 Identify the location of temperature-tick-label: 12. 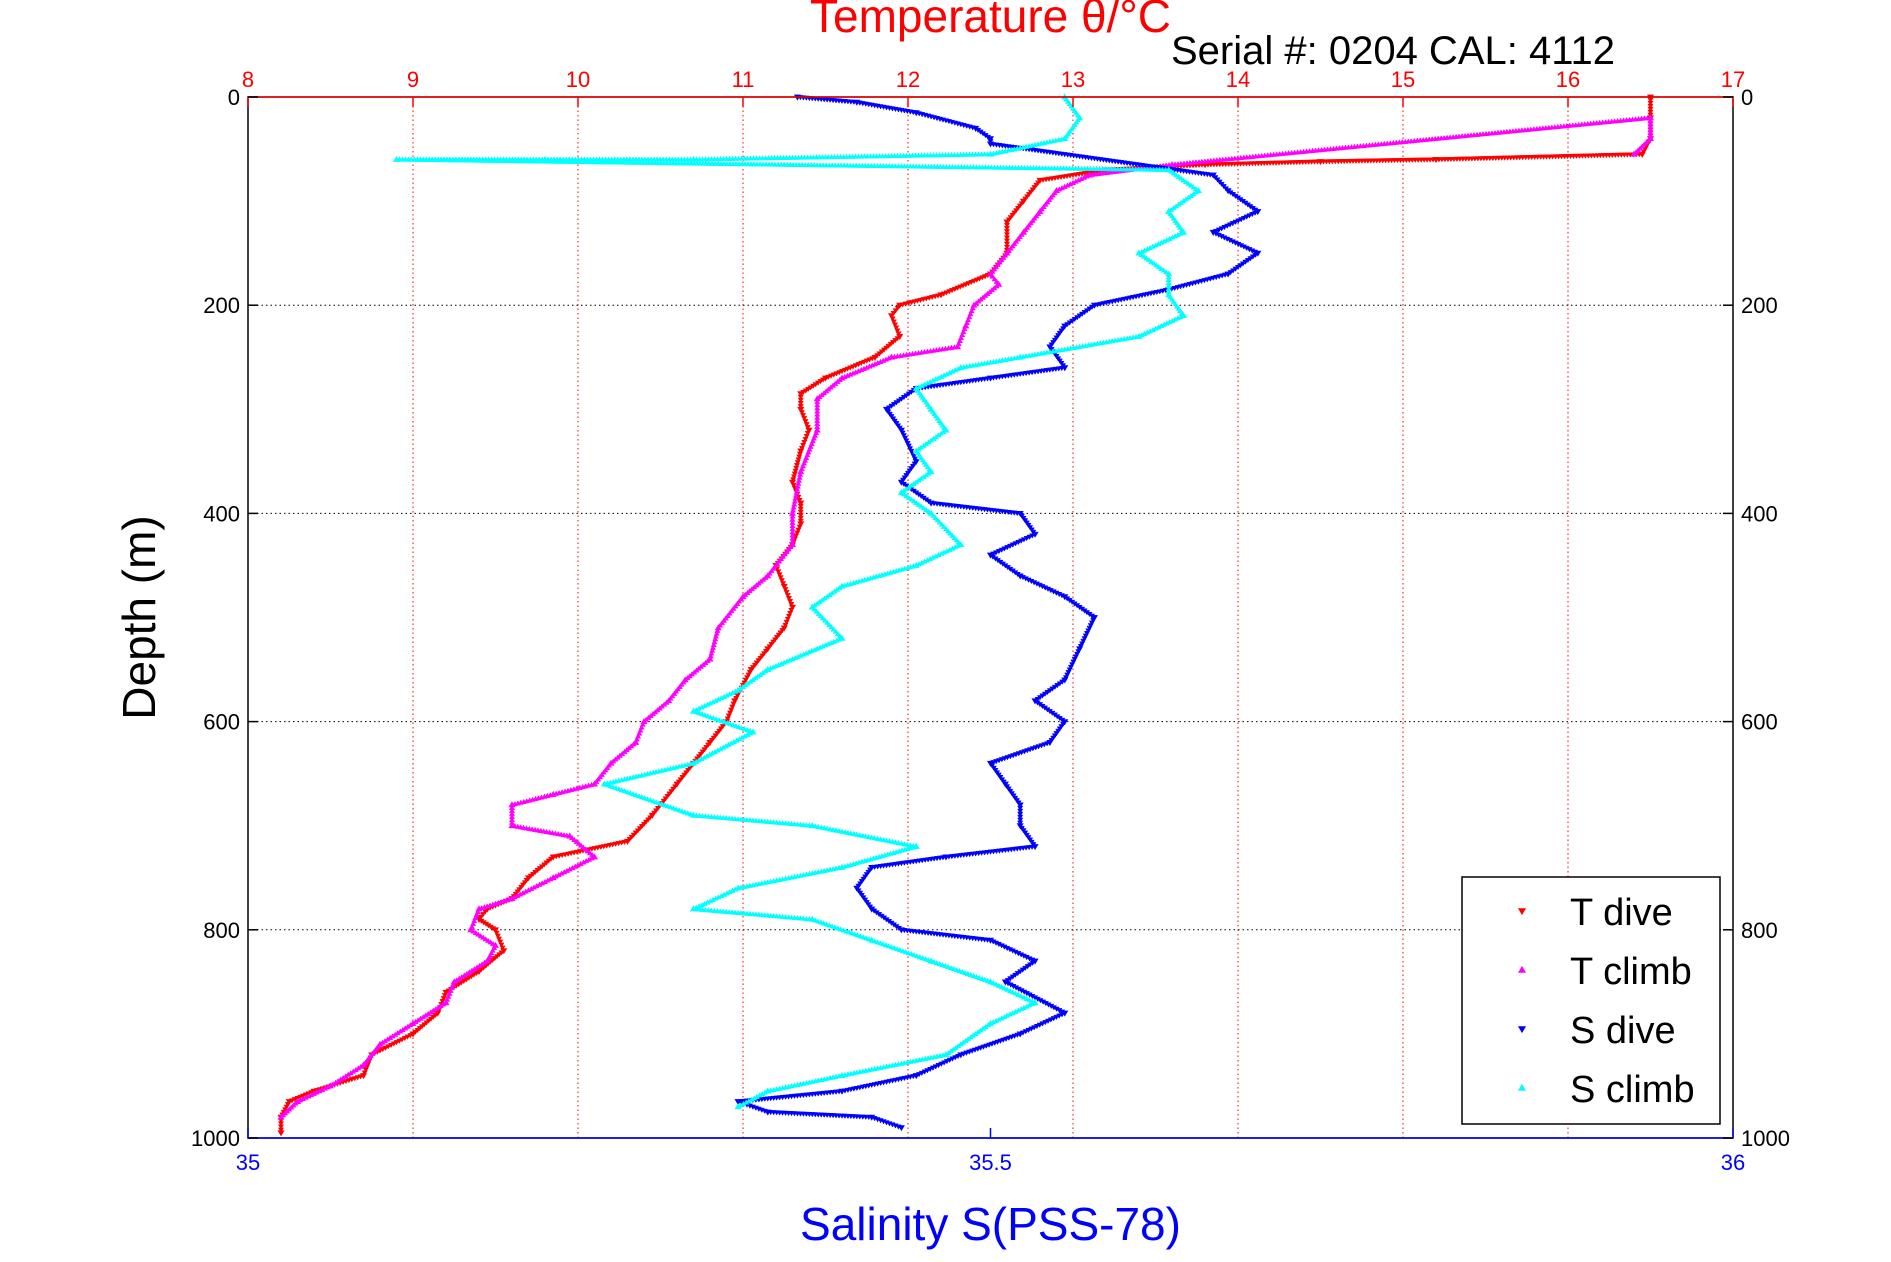
(908, 79).